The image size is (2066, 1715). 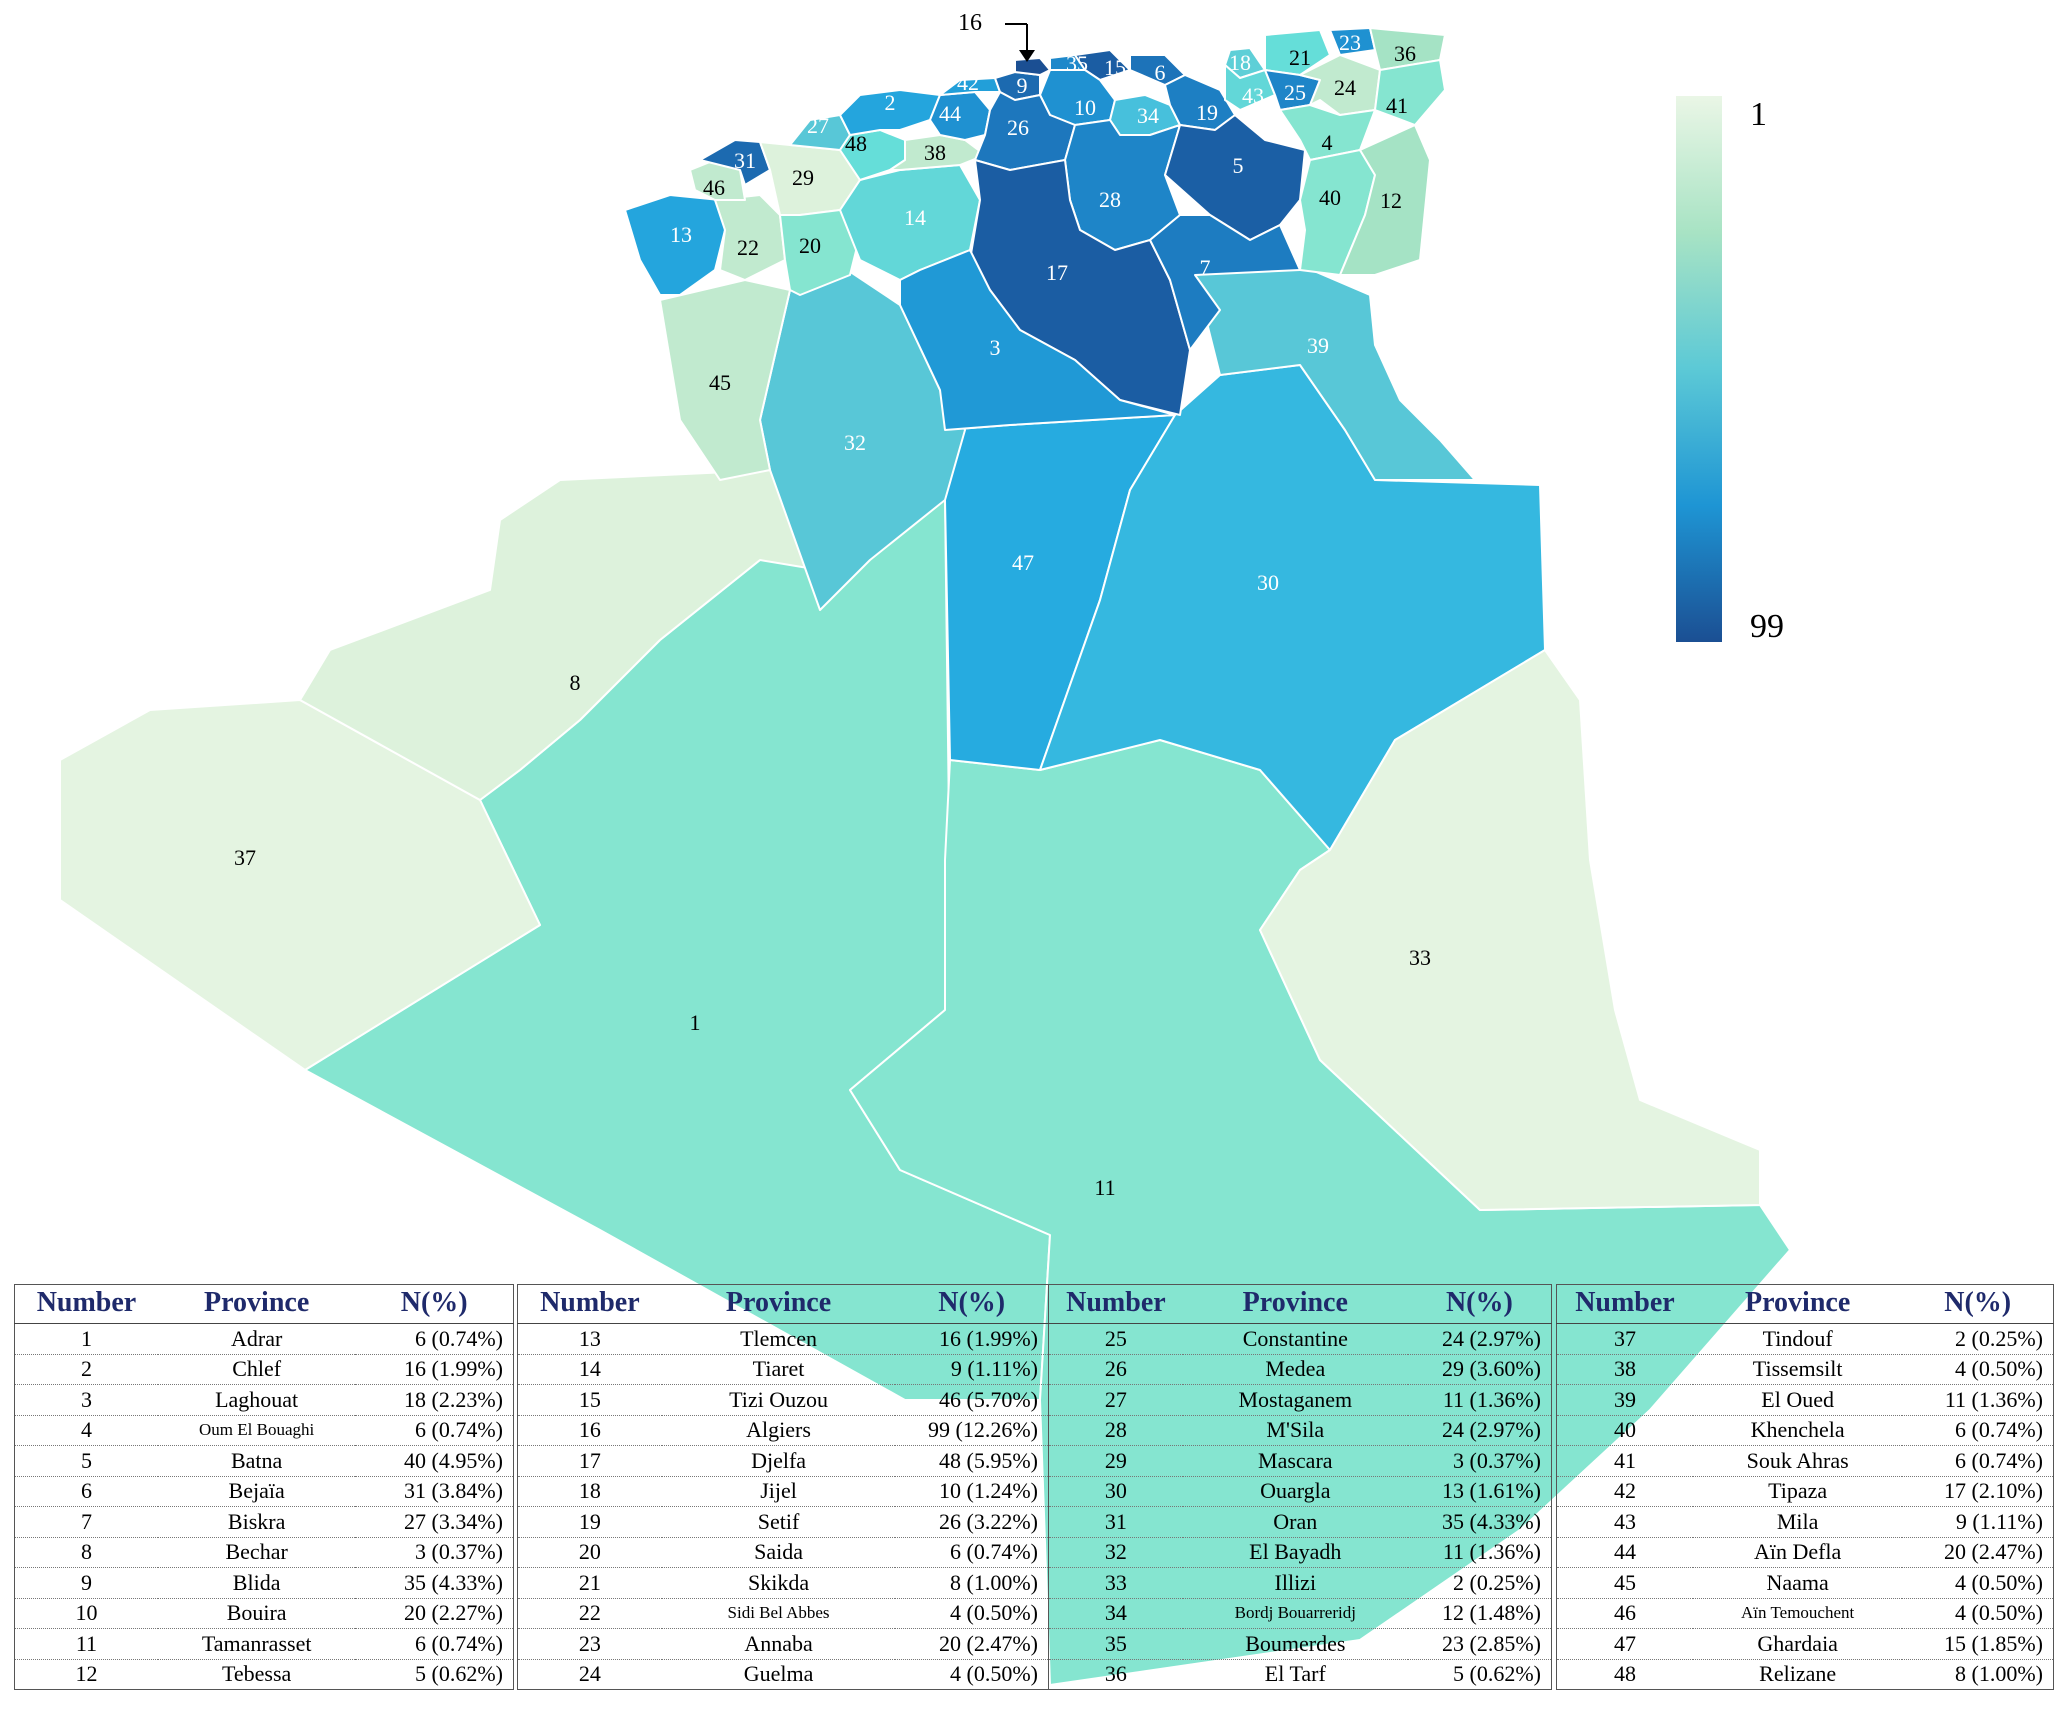 I want to click on region-label-23: 23, so click(x=1350, y=42).